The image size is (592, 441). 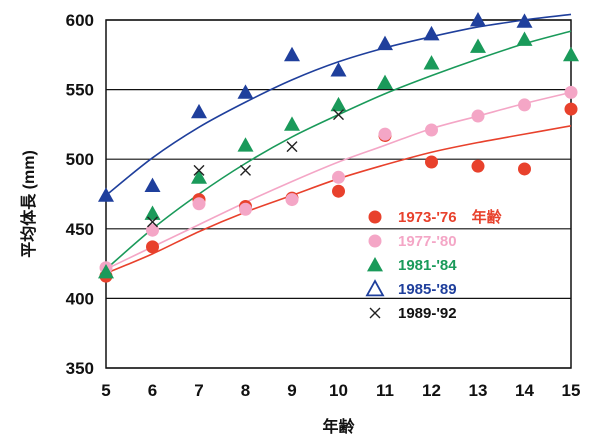 I want to click on x-tick-label: 14, so click(x=524, y=390).